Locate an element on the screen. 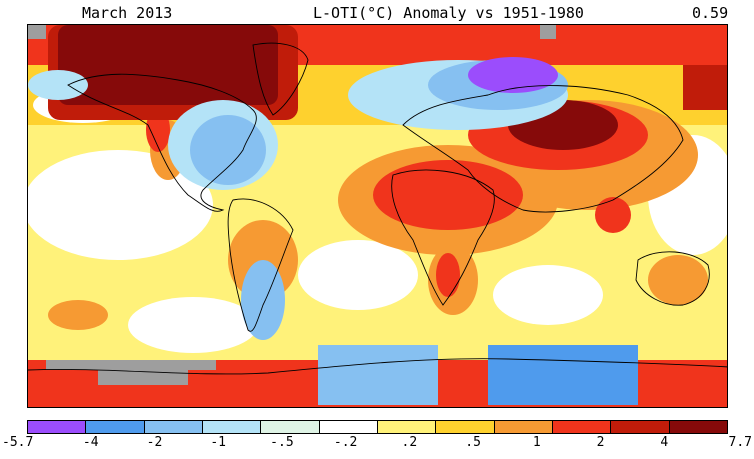 The width and height of the screenshot is (754, 459). color-scale-tick-label: 2 is located at coordinates (600, 442).